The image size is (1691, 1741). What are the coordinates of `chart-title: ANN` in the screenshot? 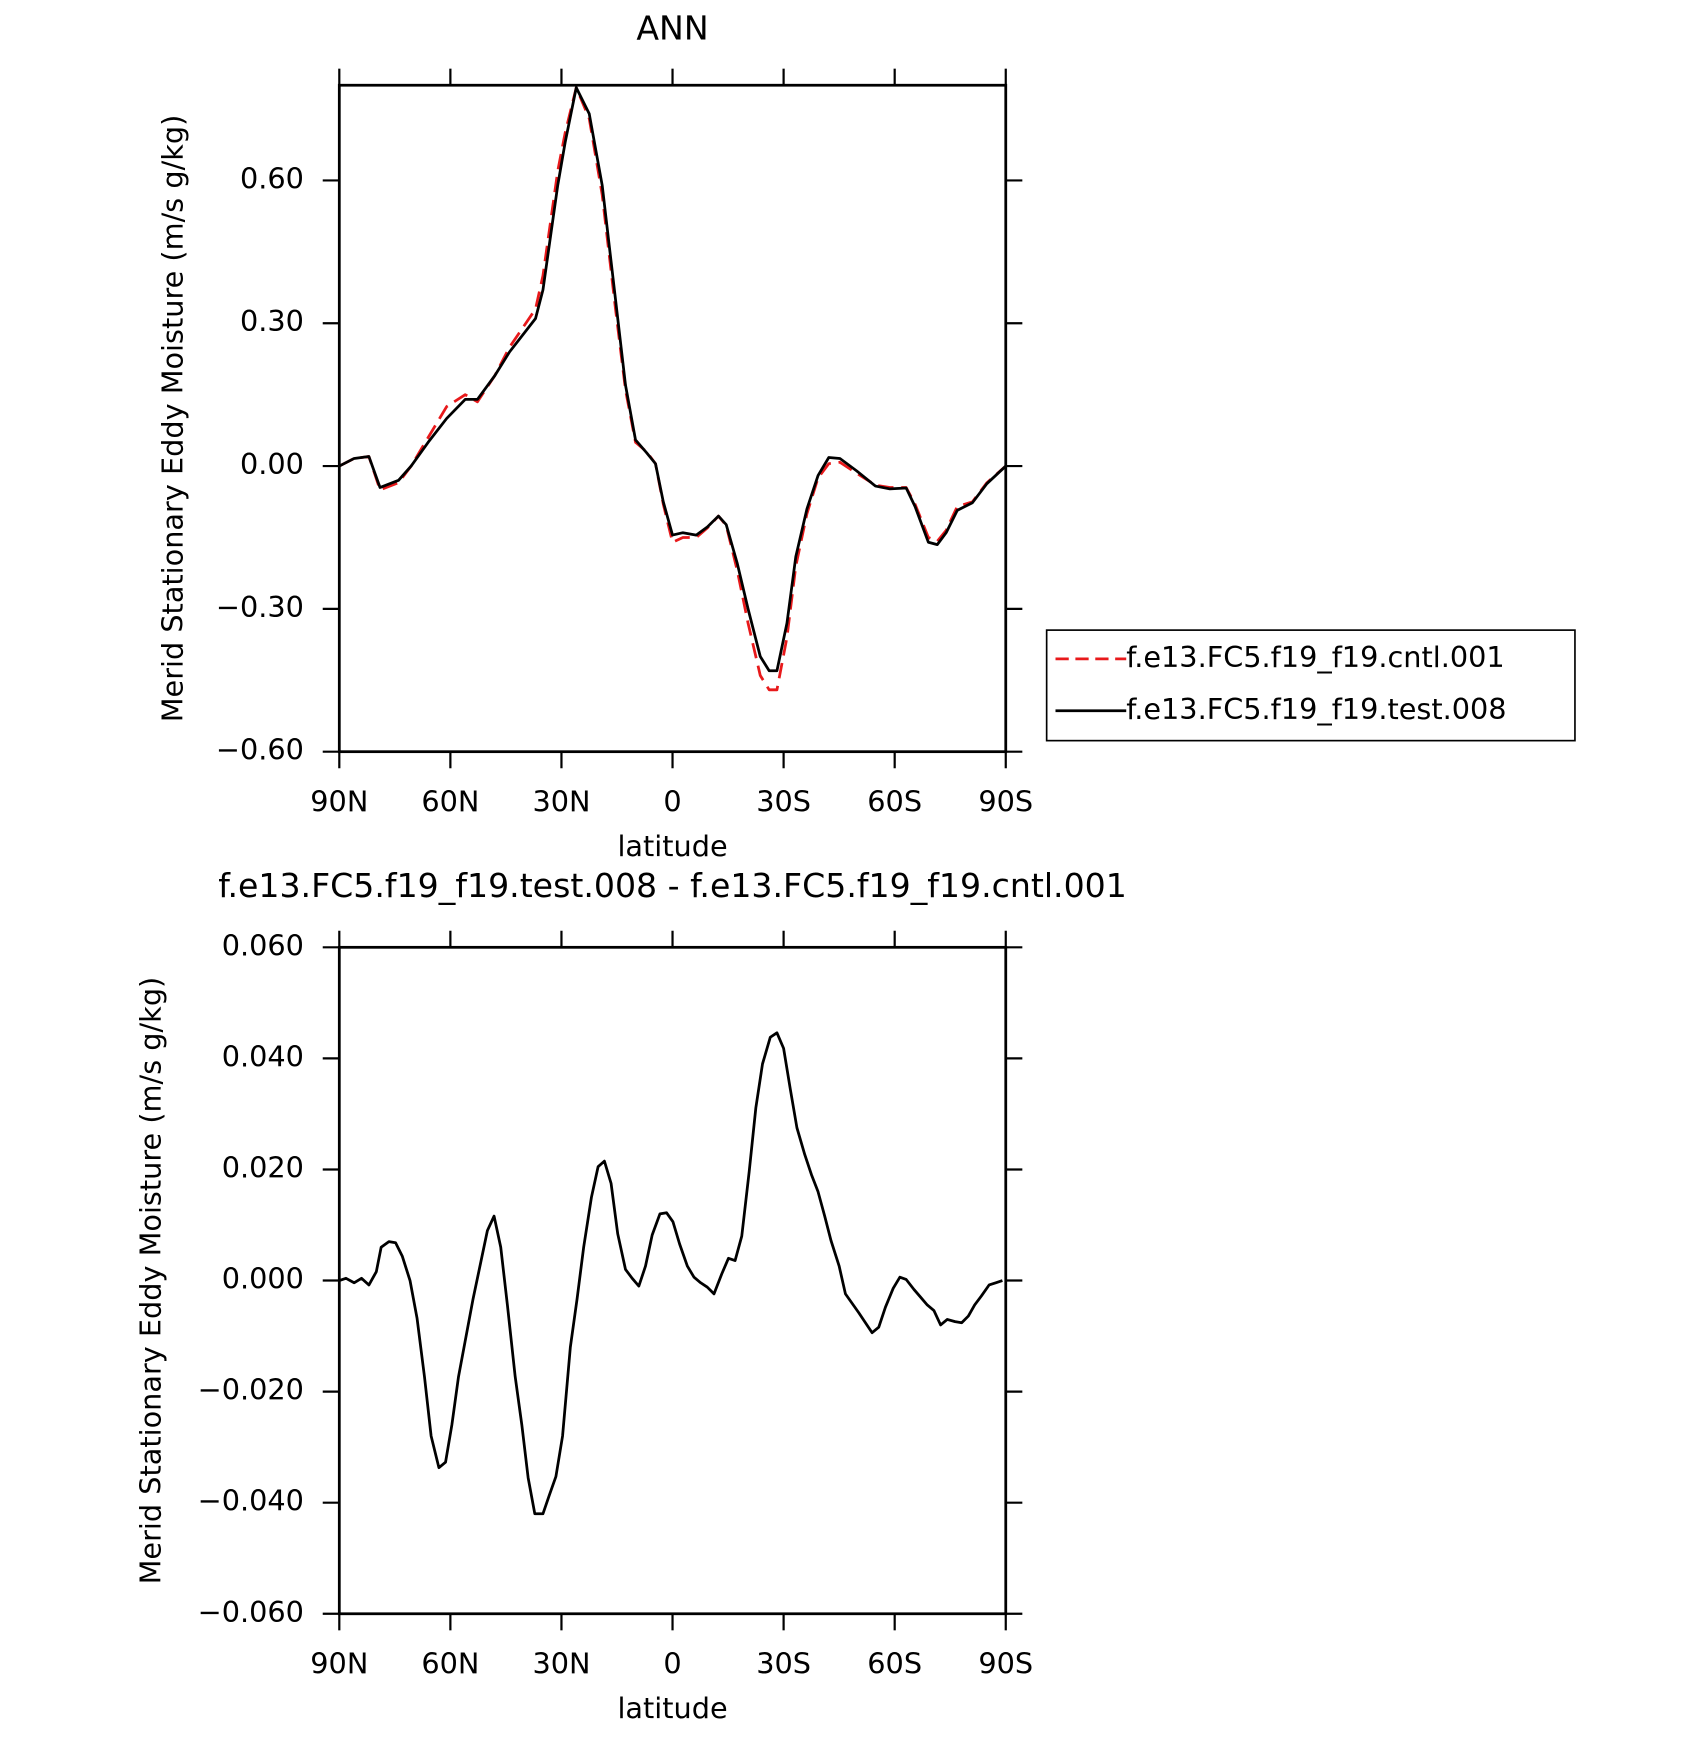 It's located at (672, 27).